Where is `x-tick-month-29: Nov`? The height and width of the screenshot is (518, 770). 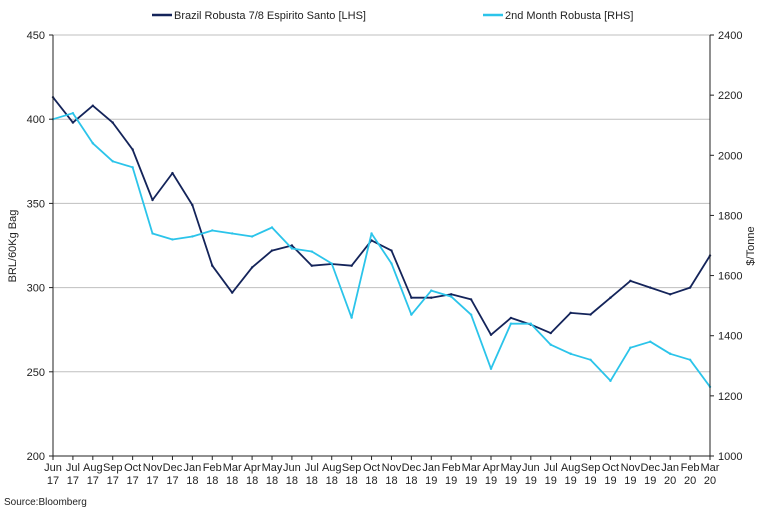 x-tick-month-29: Nov is located at coordinates (631, 468).